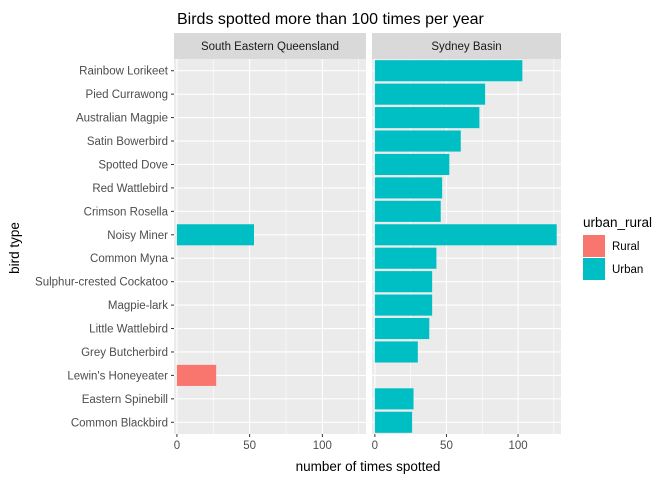  I want to click on y-tick-label: Magpie-lark, so click(138, 306).